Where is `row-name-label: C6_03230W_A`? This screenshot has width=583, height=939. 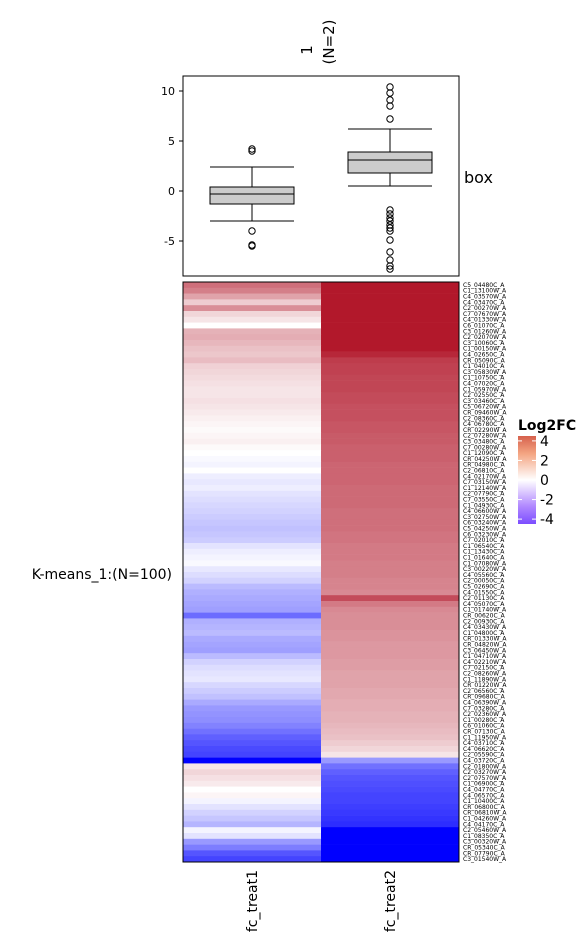
row-name-label: C6_03230W_A is located at coordinates (485, 534).